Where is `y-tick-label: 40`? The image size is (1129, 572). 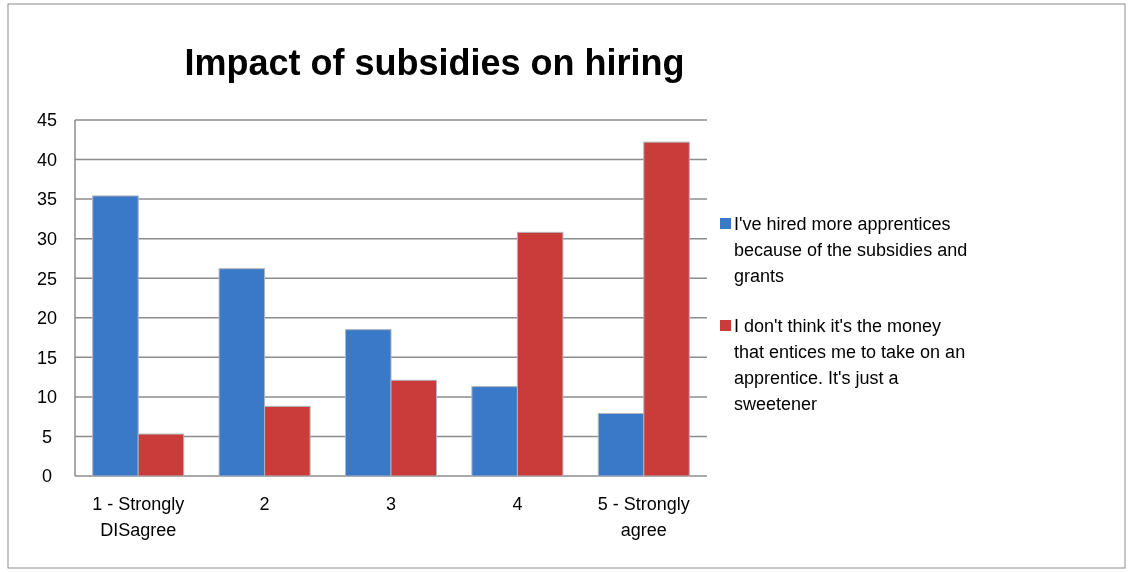
y-tick-label: 40 is located at coordinates (47, 159).